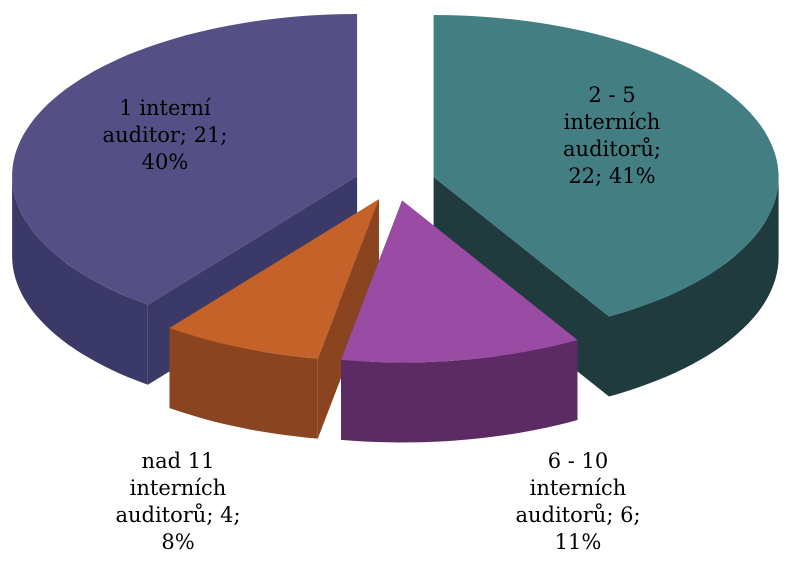 The width and height of the screenshot is (790, 564). I want to click on label-part: 1 interní auditor, so click(156, 121).